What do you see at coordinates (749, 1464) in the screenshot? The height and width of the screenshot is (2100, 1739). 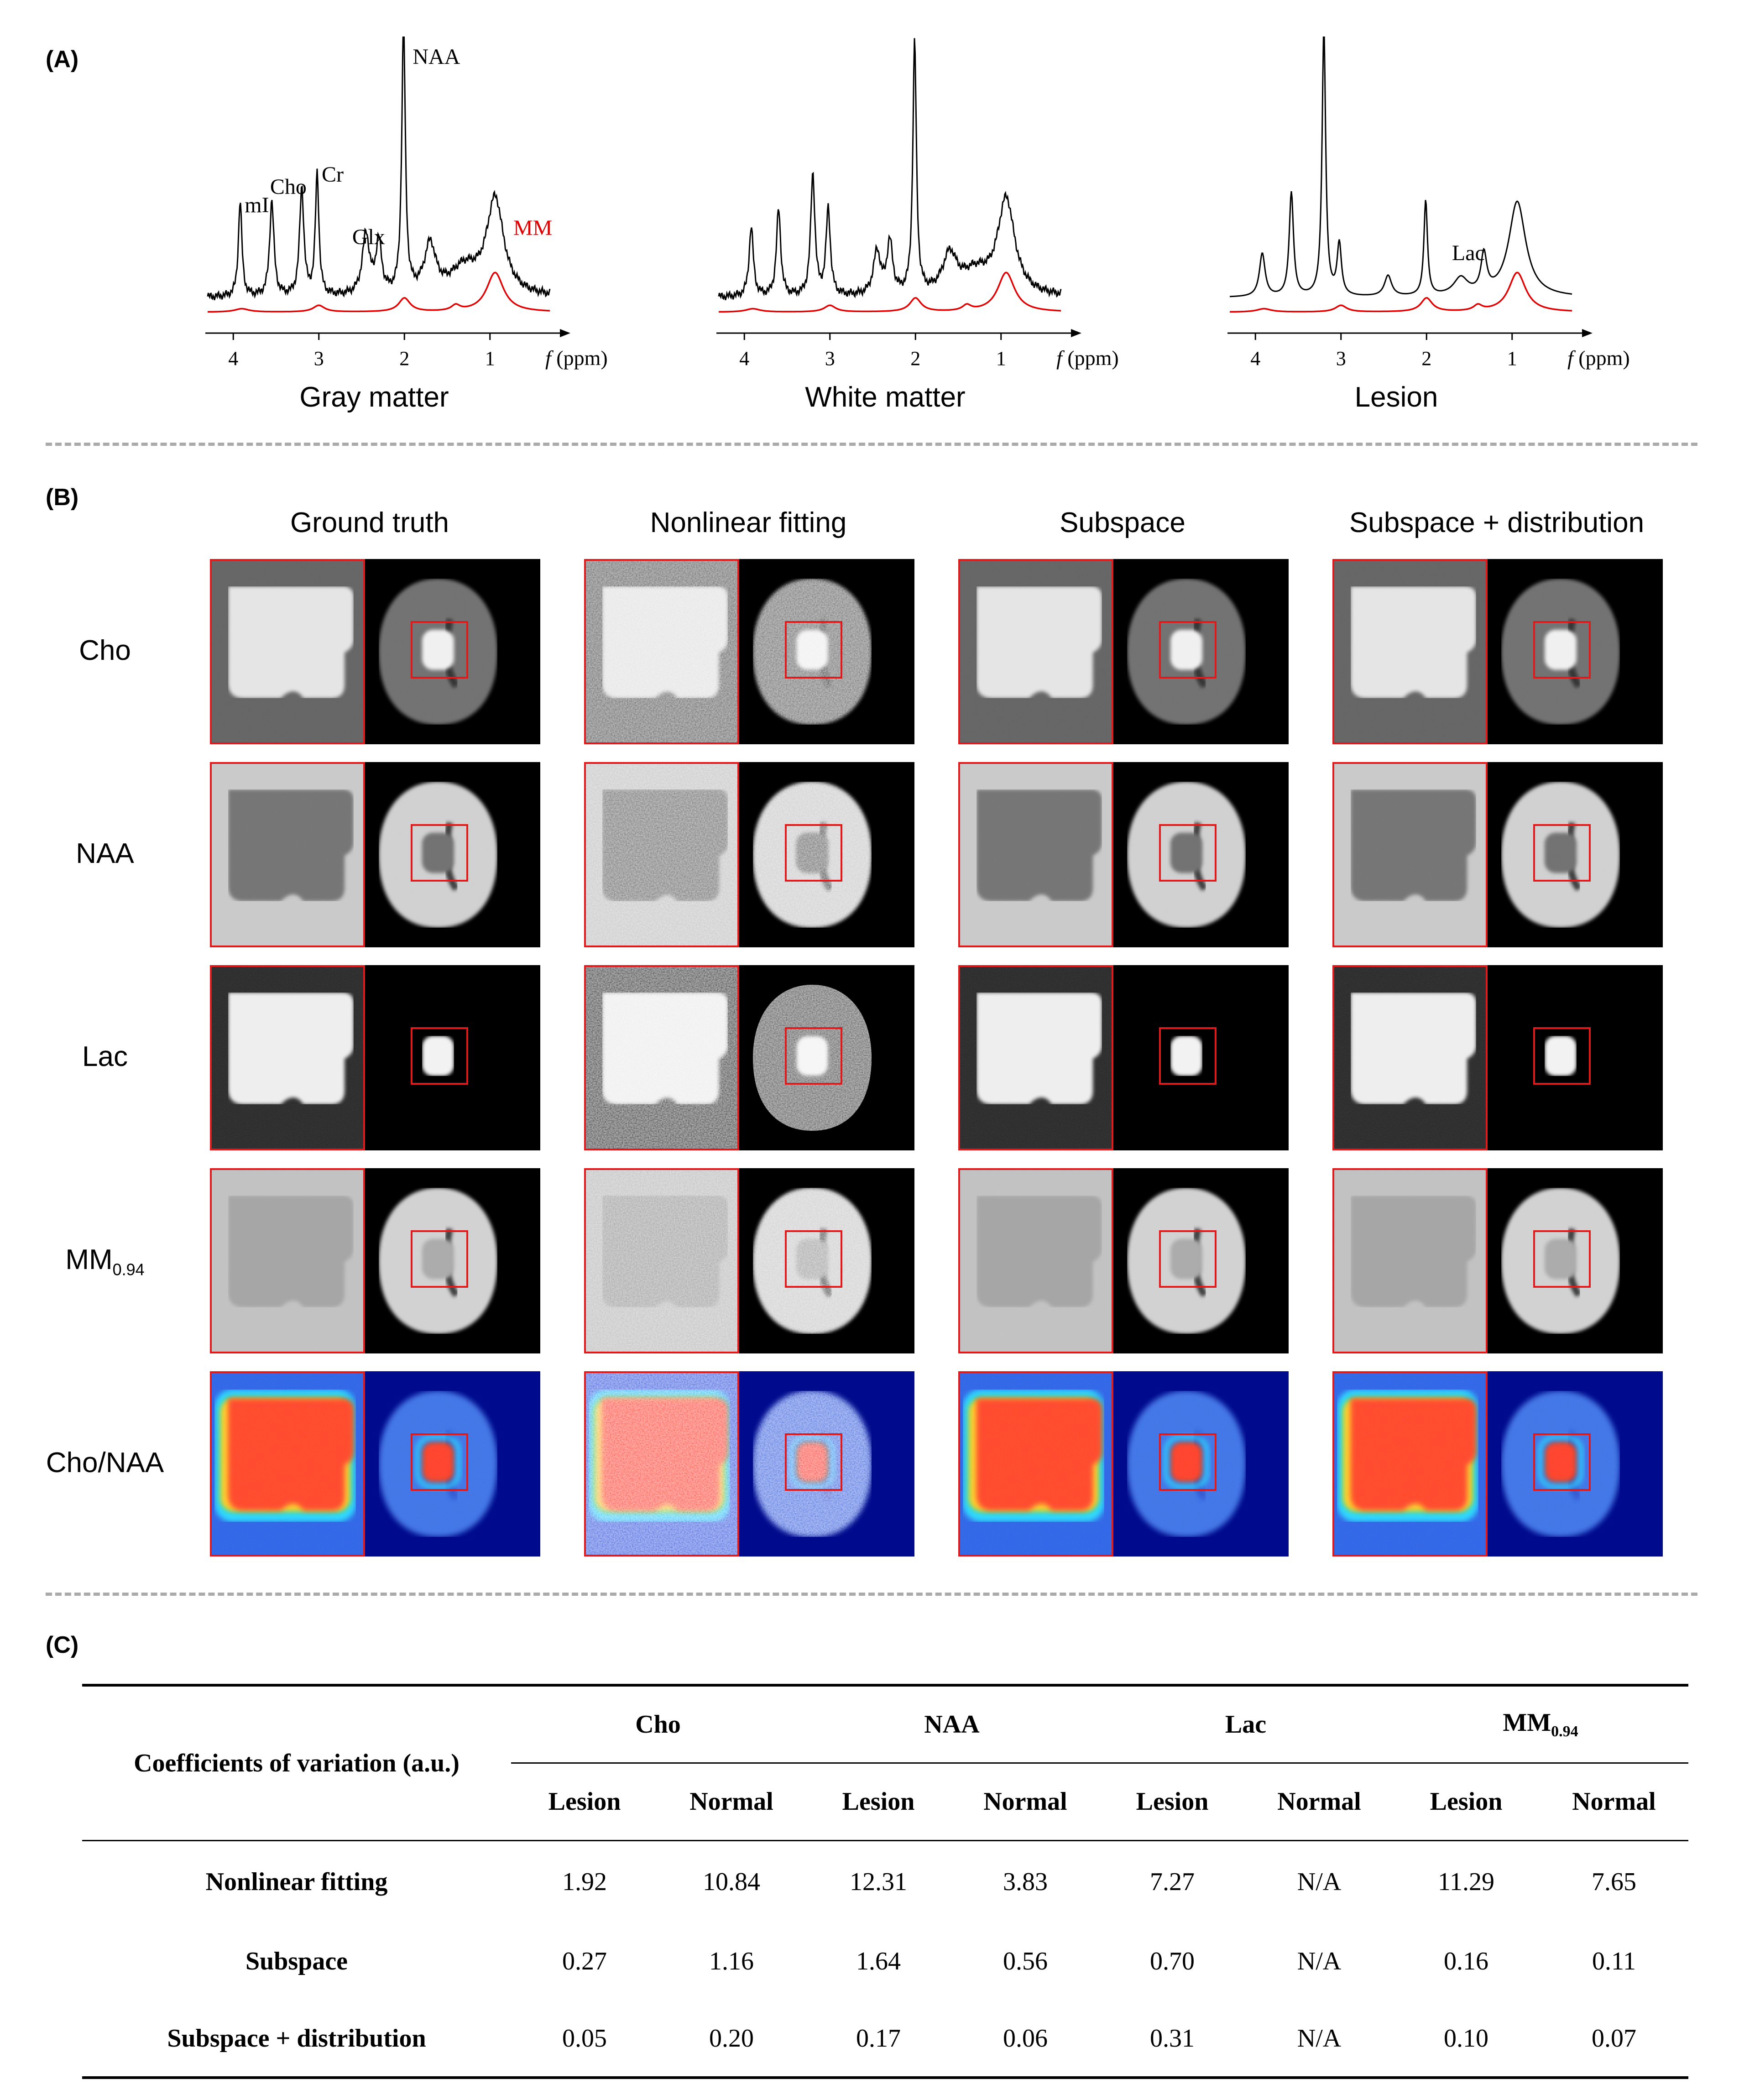 I see `map-tile-r4-c1` at bounding box center [749, 1464].